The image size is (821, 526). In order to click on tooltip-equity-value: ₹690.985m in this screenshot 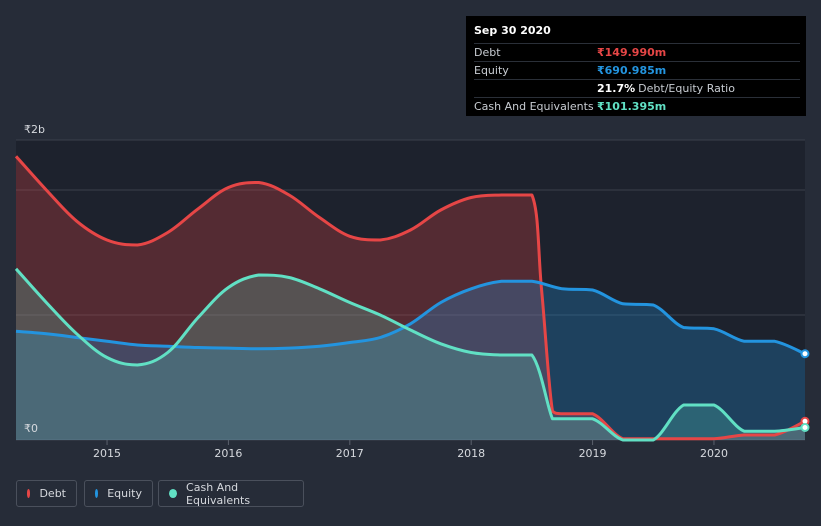, I will do `click(632, 70)`.